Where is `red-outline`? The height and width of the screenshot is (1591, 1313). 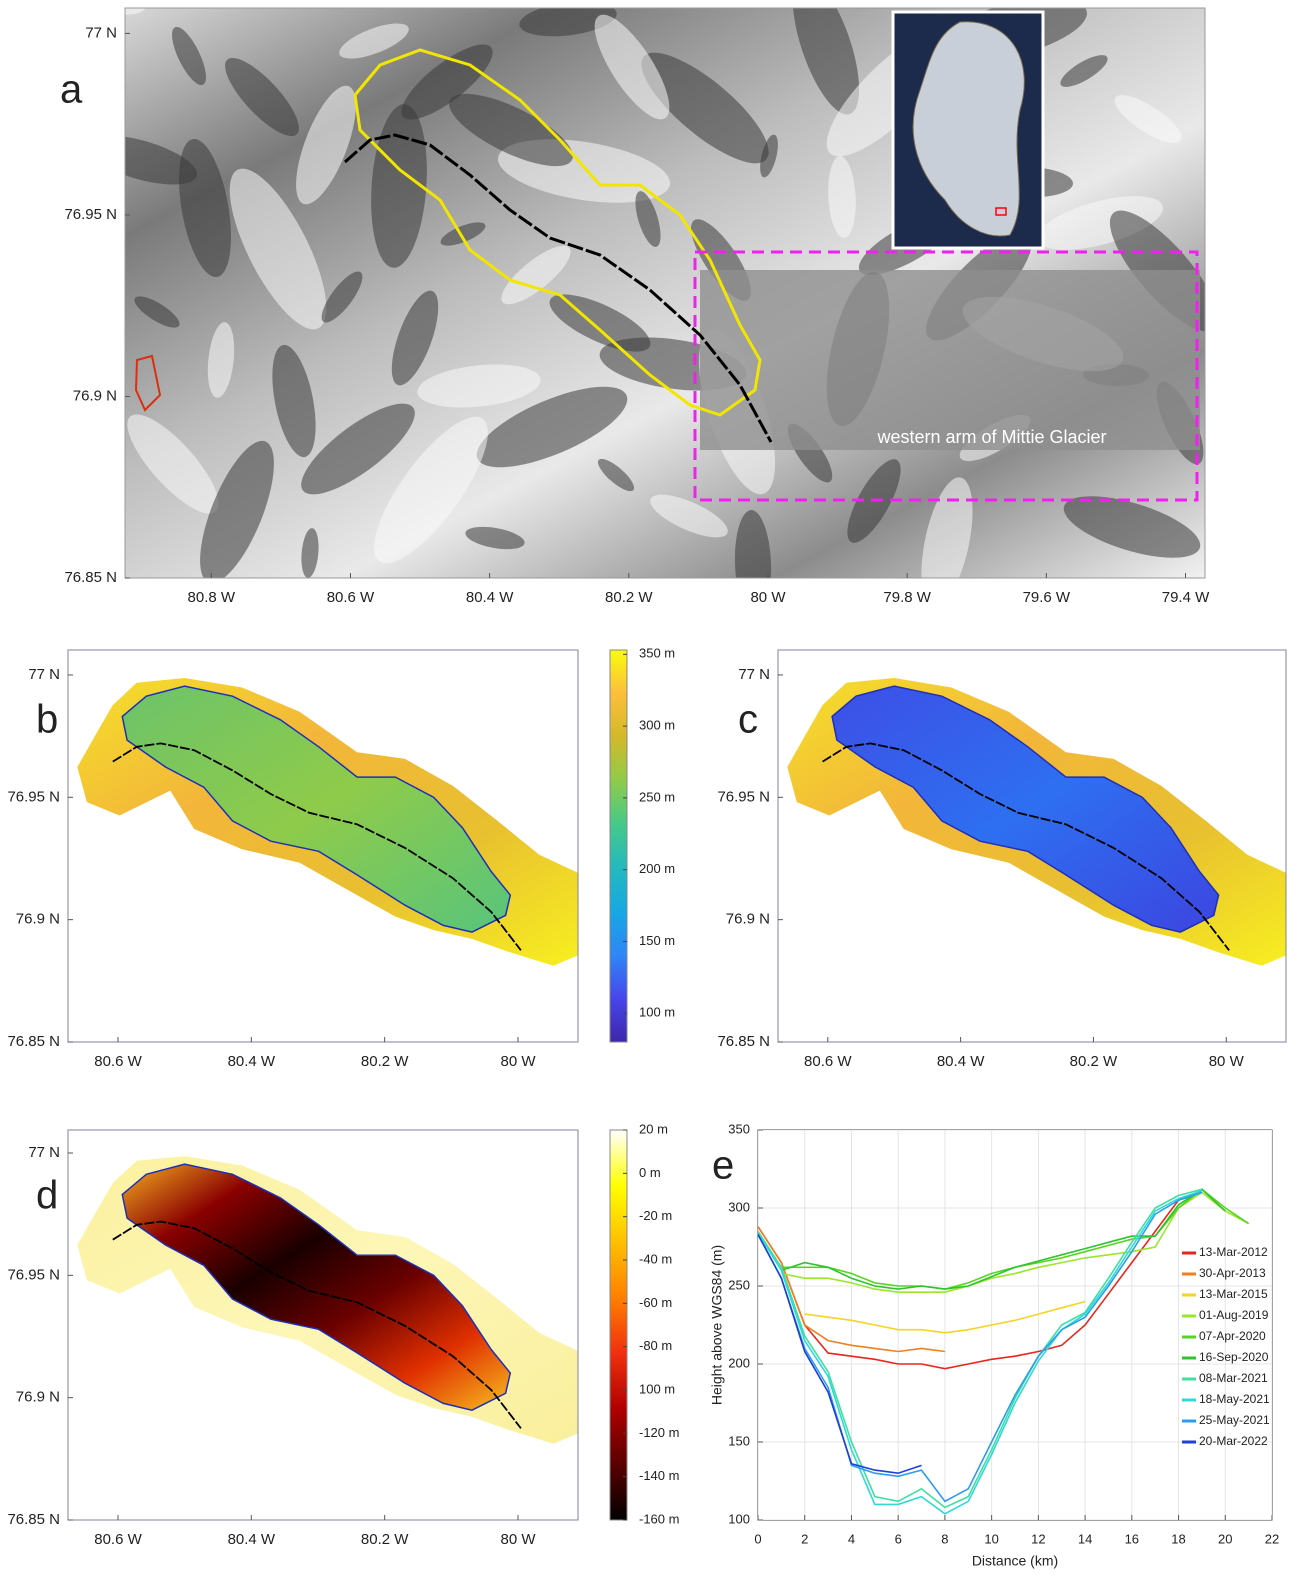
red-outline is located at coordinates (148, 383).